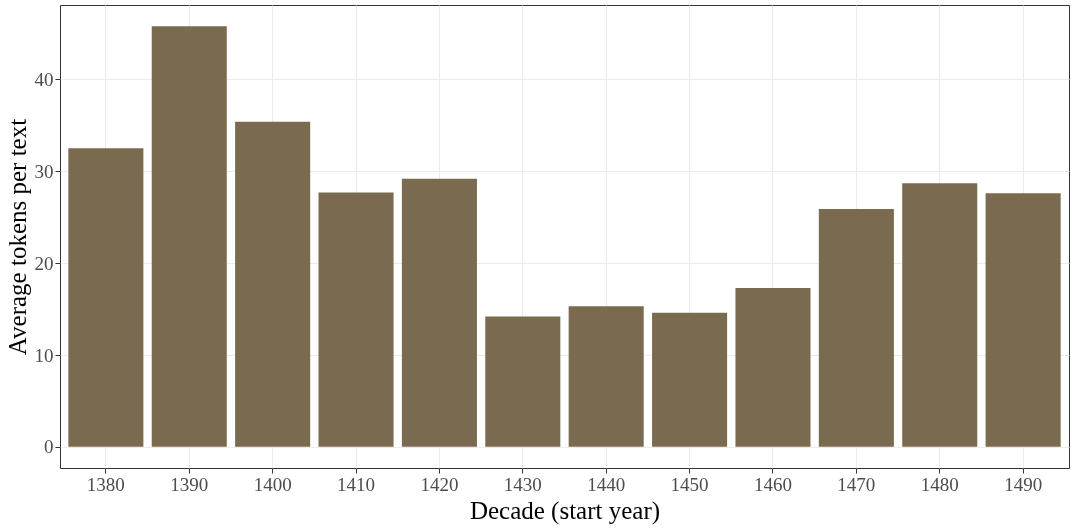 The width and height of the screenshot is (1074, 528). I want to click on x-tick-label: 1440, so click(606, 484).